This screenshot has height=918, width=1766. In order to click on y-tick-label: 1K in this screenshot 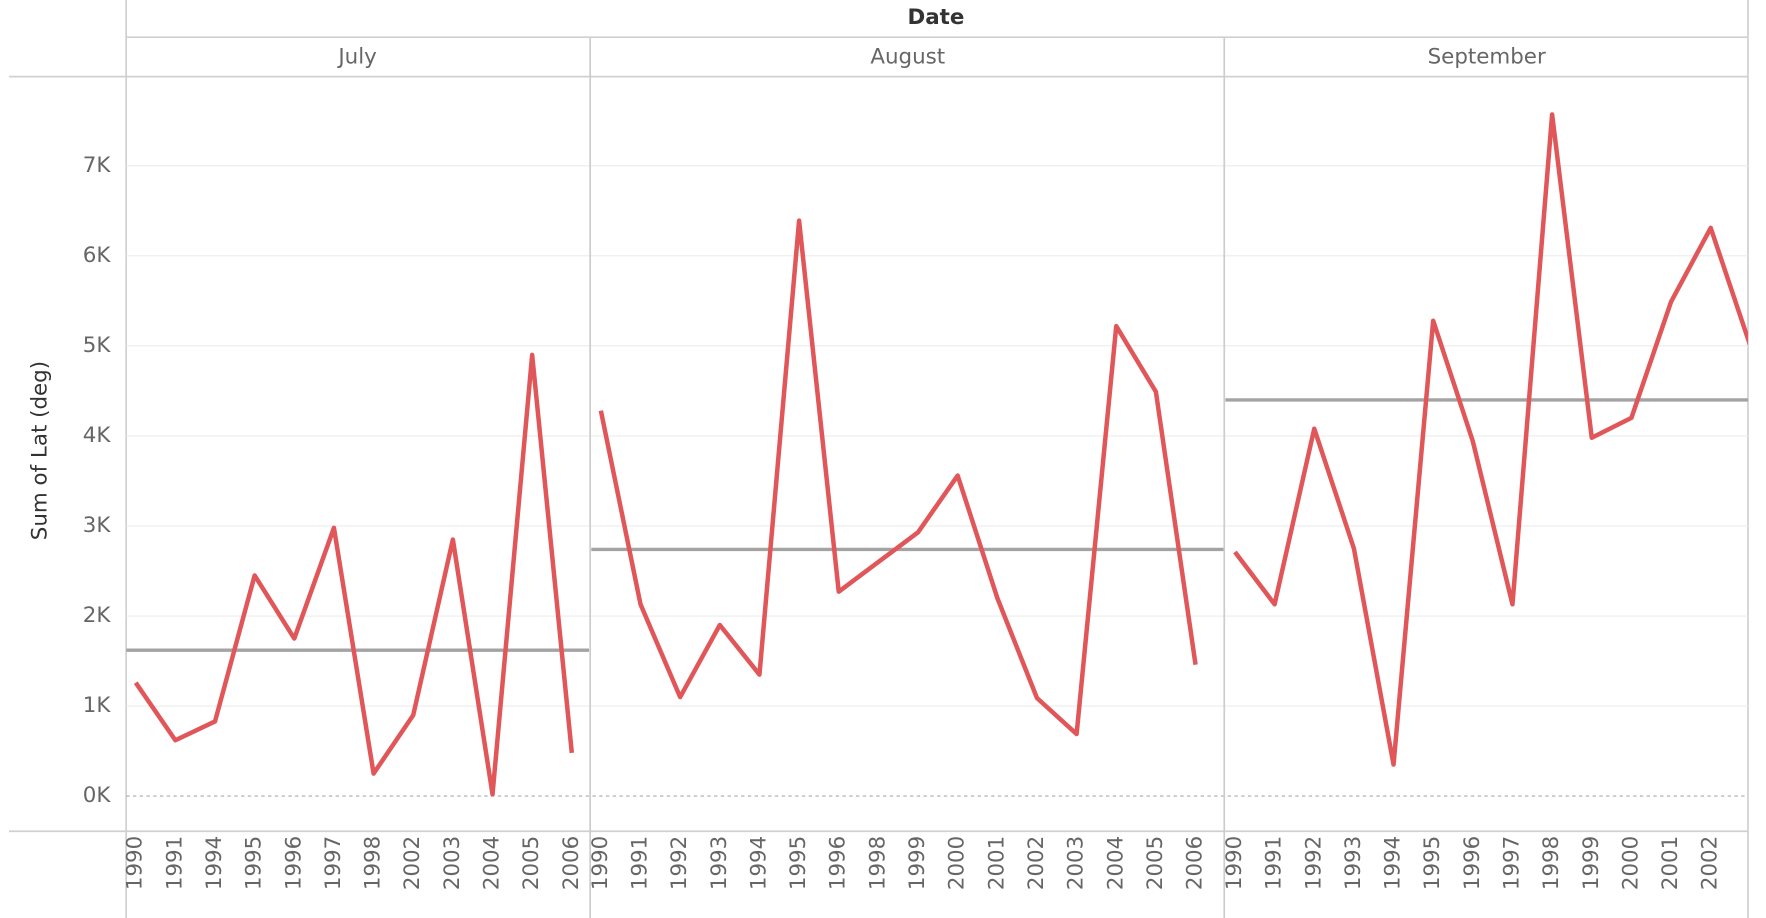, I will do `click(97, 705)`.